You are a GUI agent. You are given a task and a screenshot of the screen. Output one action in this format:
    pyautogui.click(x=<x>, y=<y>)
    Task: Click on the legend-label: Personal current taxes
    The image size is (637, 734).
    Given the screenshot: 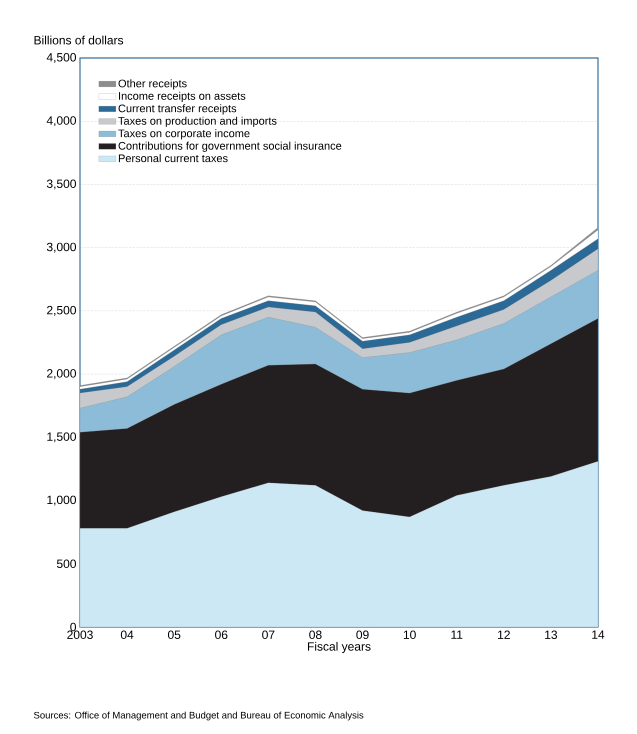 What is the action you would take?
    pyautogui.click(x=173, y=158)
    